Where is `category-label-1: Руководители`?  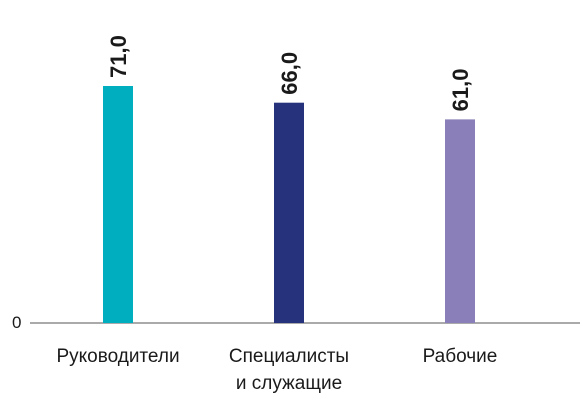
category-label-1: Руководители is located at coordinates (117, 356).